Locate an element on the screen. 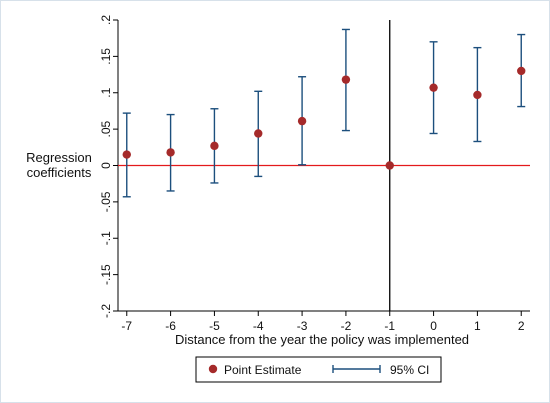 The image size is (550, 403). legend-box is located at coordinates (318, 369).